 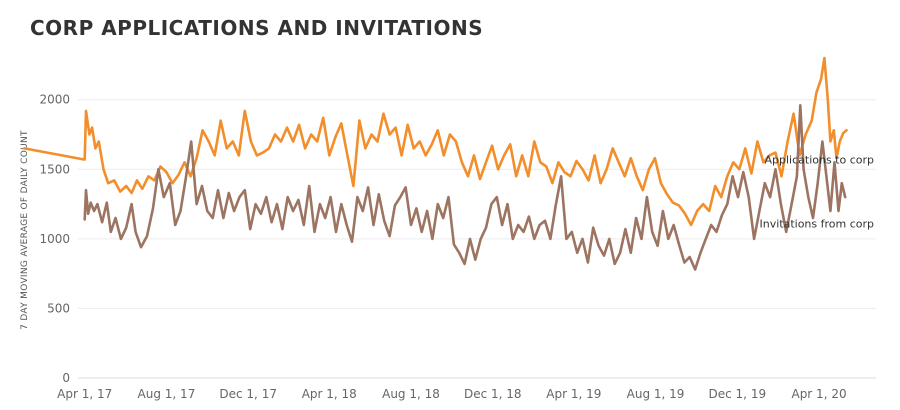 What do you see at coordinates (248, 394) in the screenshot?
I see `x-tick-label: Dec 1, 17` at bounding box center [248, 394].